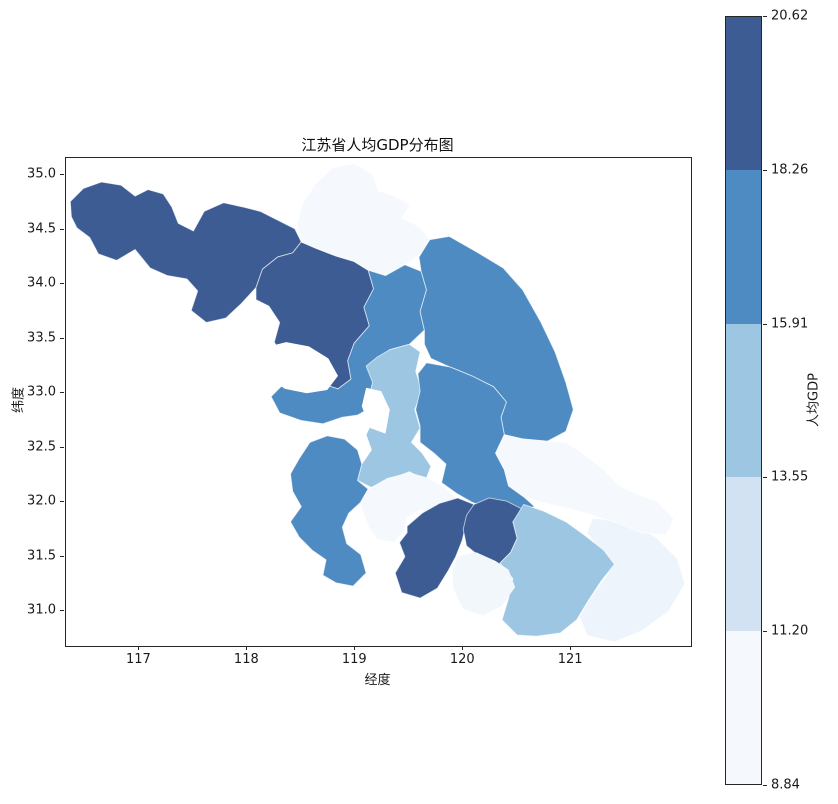 The image size is (838, 804). I want to click on colorbar-tick-label: 8.84, so click(785, 785).